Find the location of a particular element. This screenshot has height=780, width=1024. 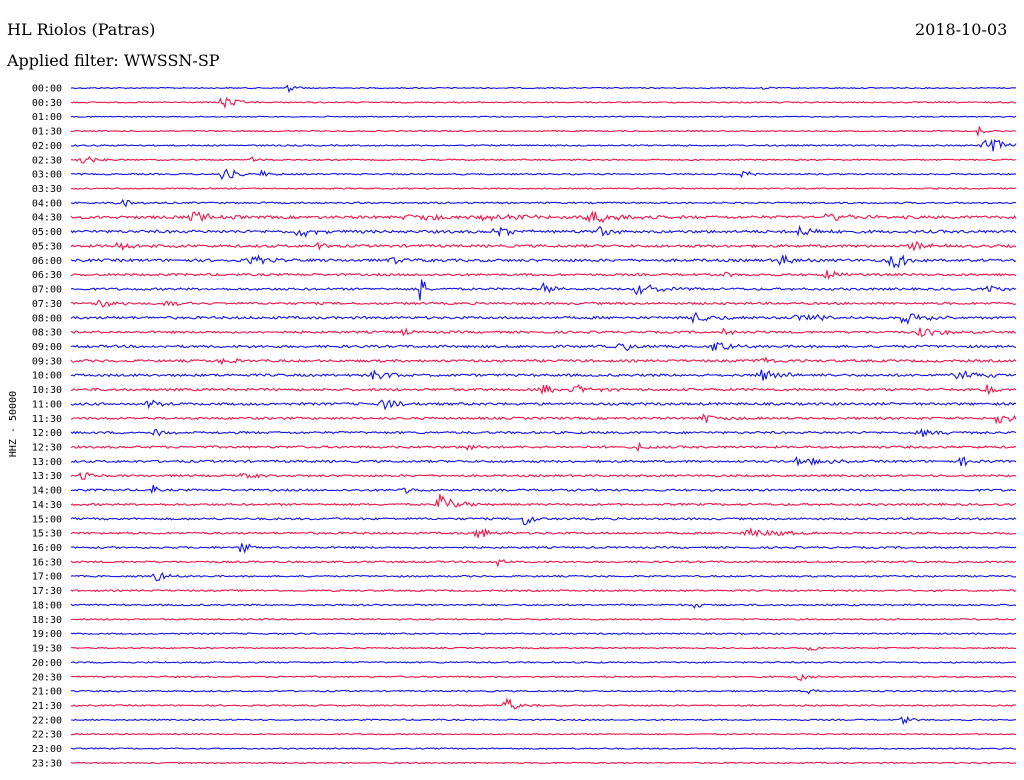

row-label-0900: 09:00 is located at coordinates (47, 347).